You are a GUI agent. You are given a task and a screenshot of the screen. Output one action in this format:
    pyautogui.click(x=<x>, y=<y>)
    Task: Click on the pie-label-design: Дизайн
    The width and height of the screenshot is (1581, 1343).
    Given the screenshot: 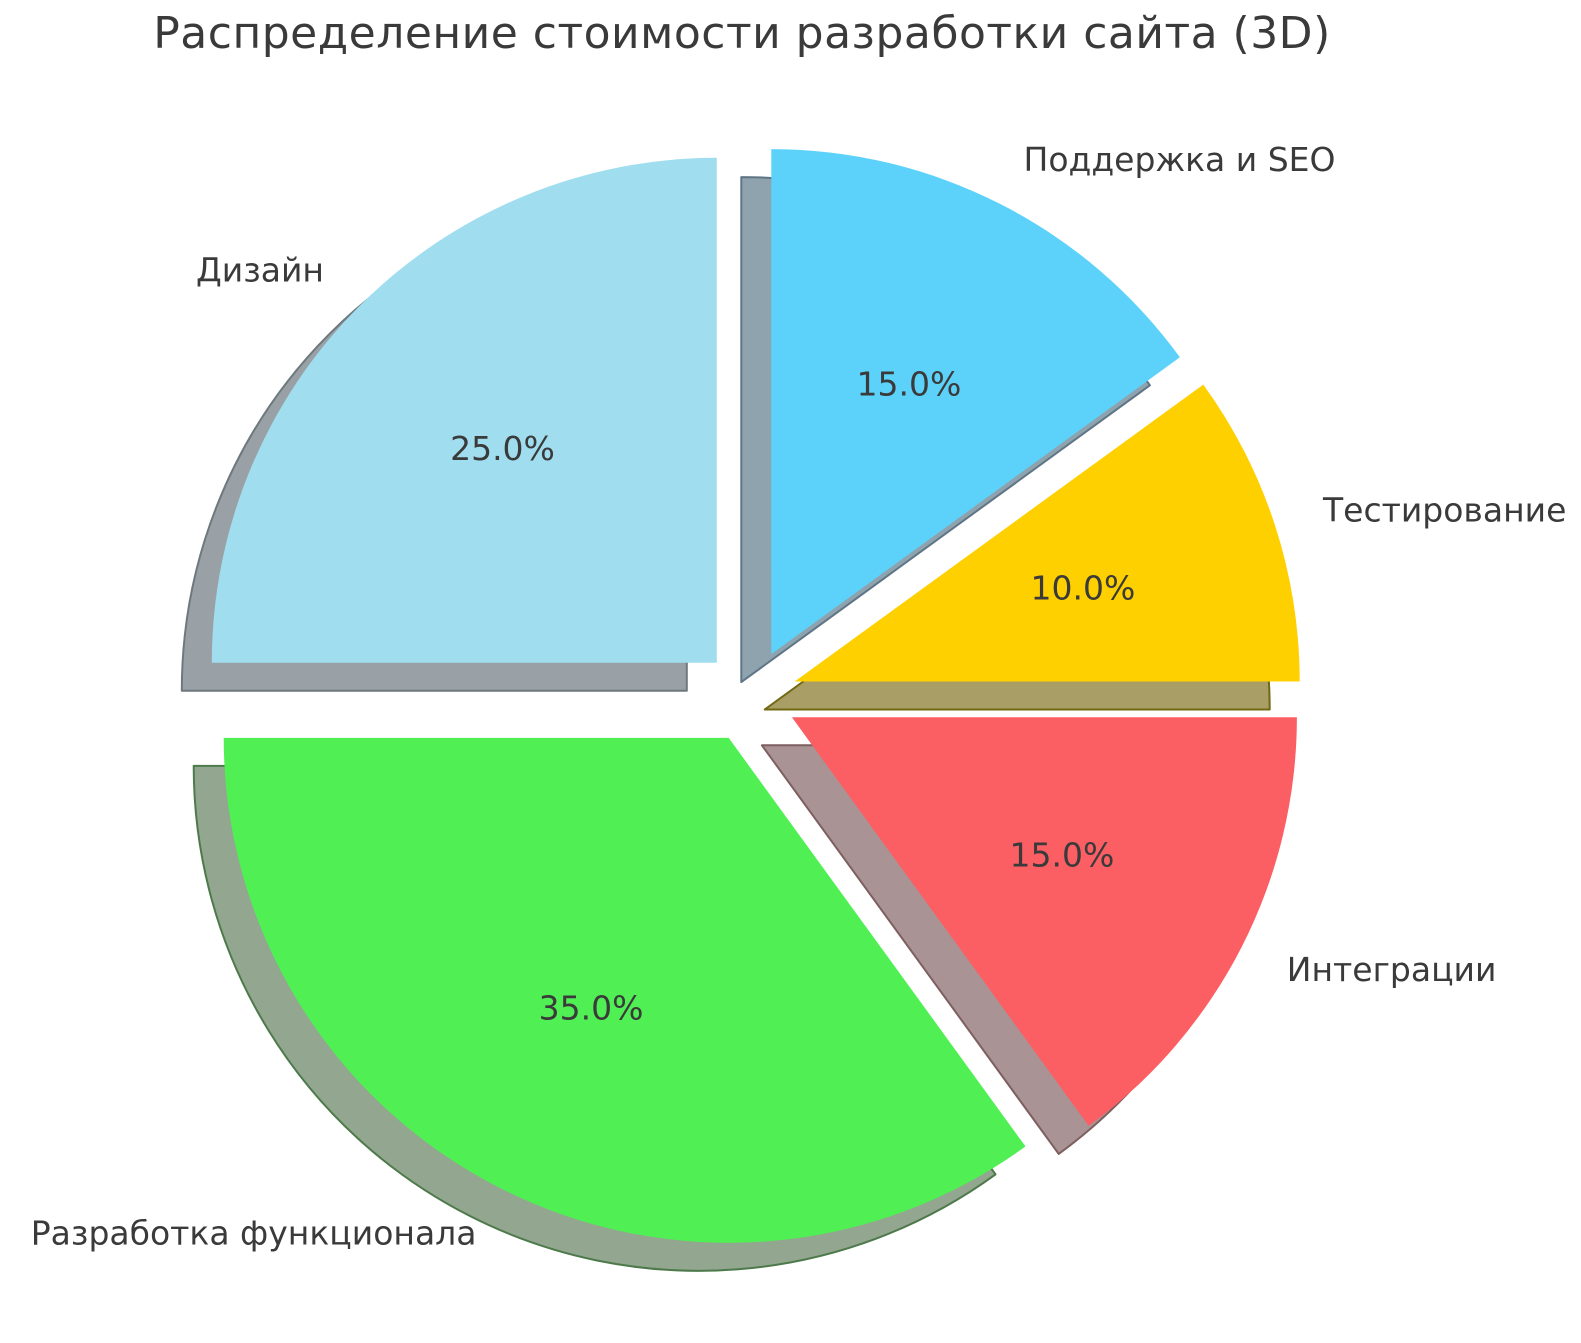 What is the action you would take?
    pyautogui.click(x=260, y=270)
    